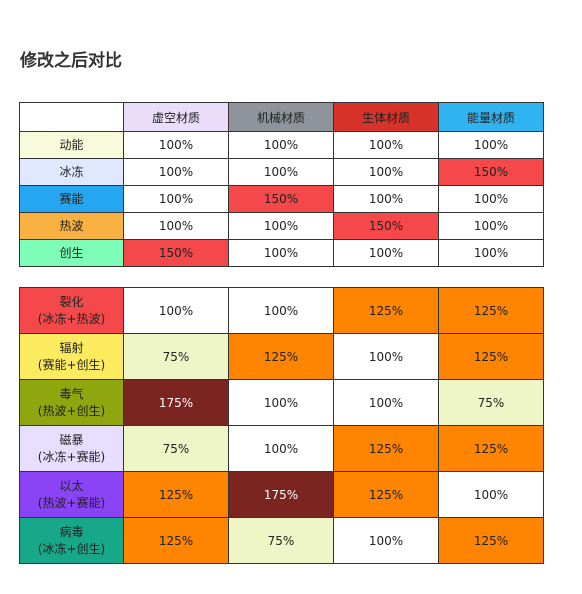 The image size is (582, 594). What do you see at coordinates (71, 548) in the screenshot?
I see `damage-combo-label: (冰冻+创生)` at bounding box center [71, 548].